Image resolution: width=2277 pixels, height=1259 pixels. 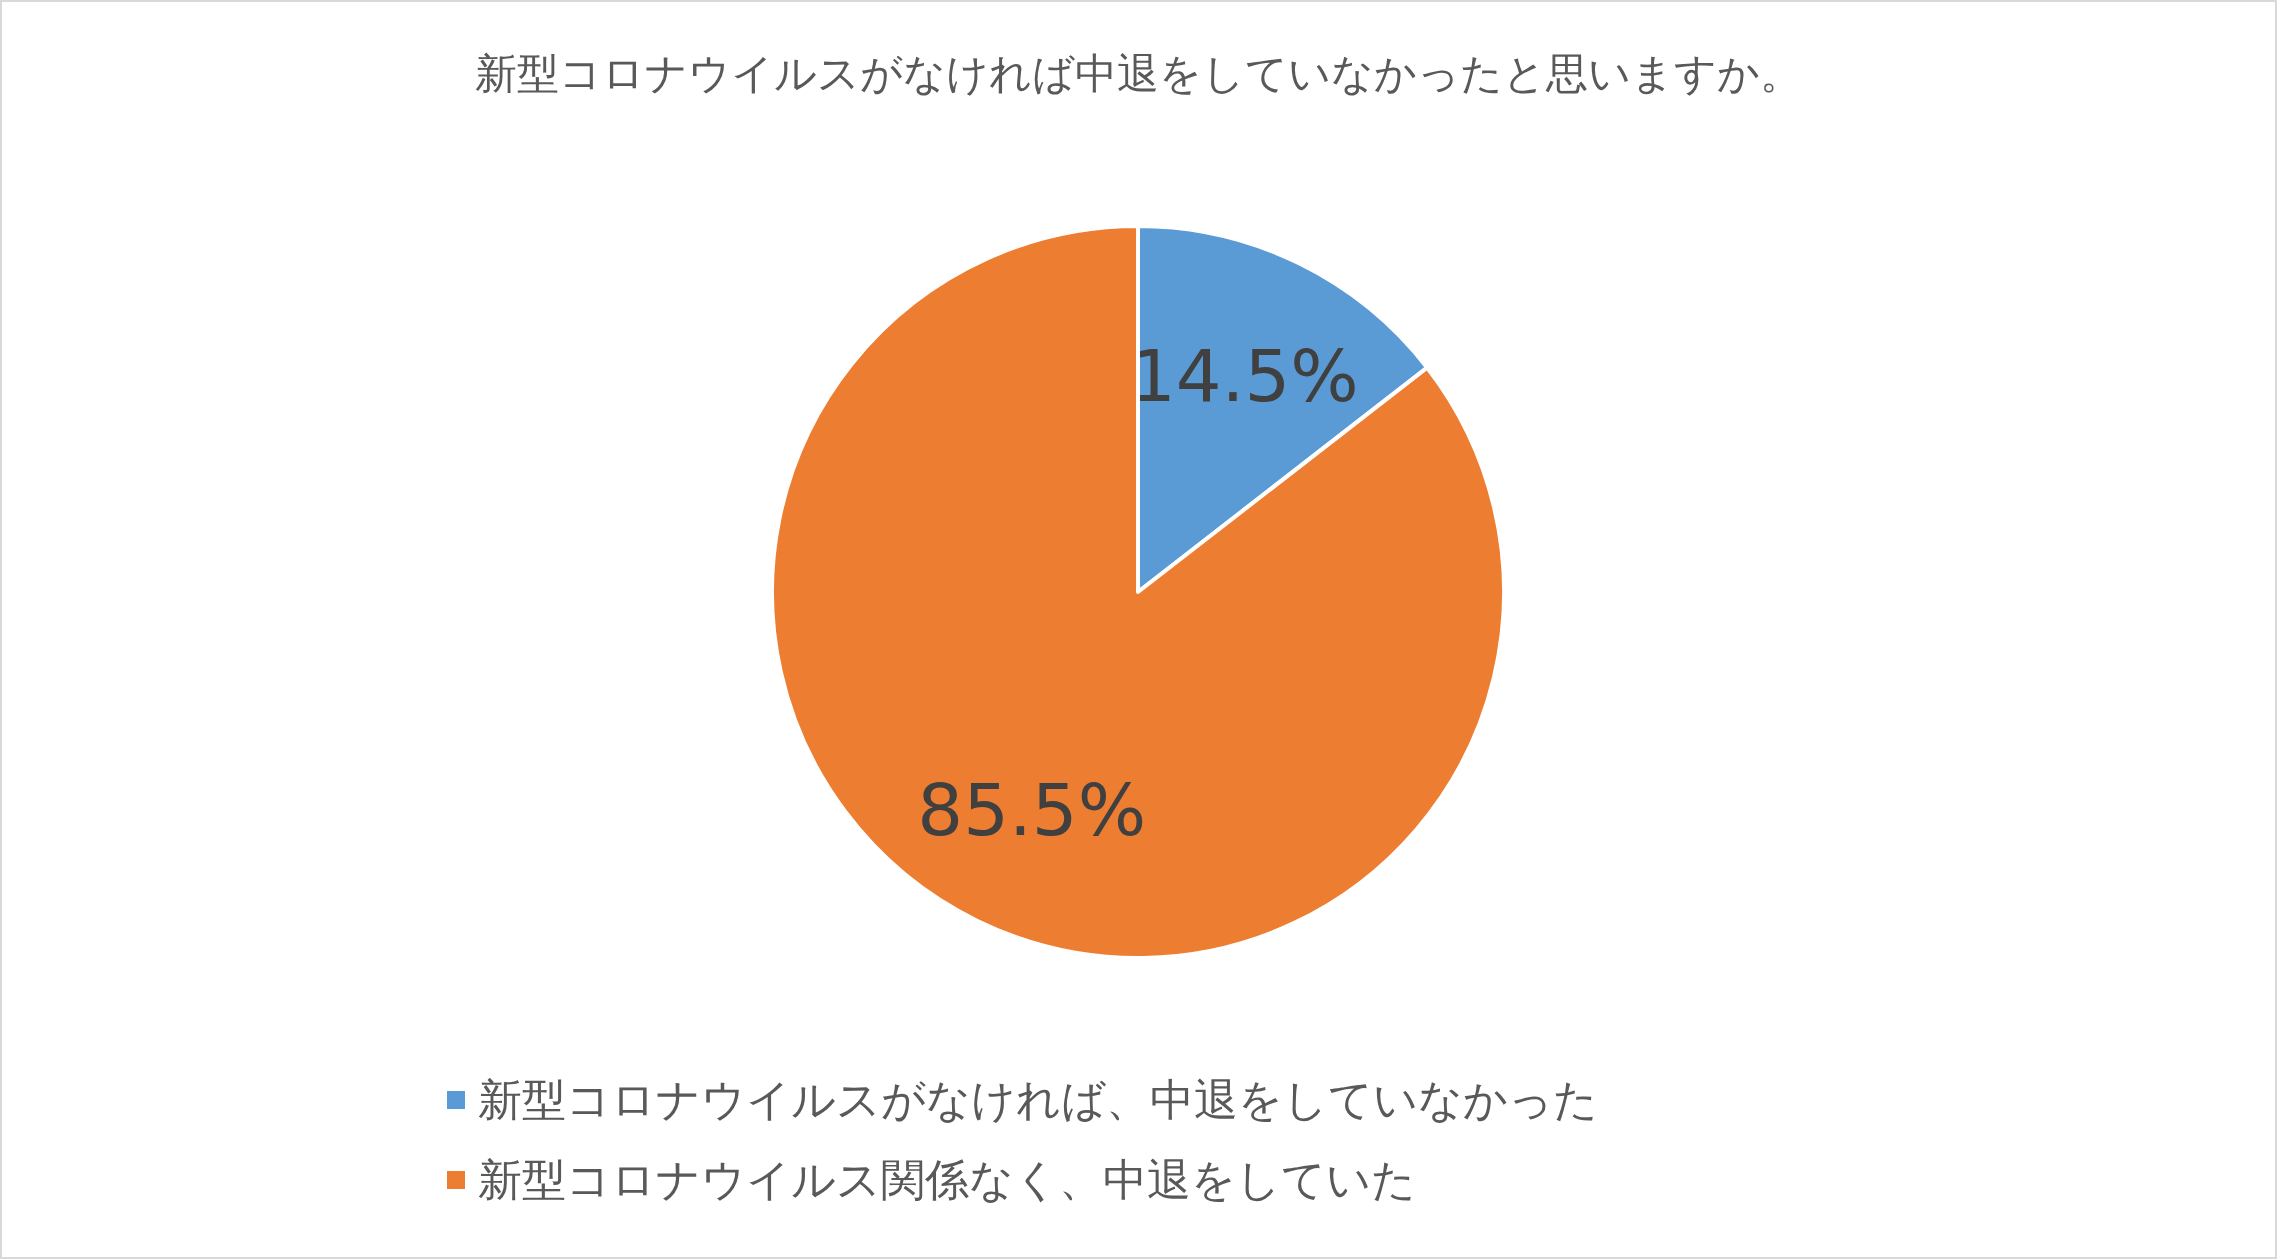 What do you see at coordinates (1038, 1099) in the screenshot?
I see `legend-label: 新型コロナウイルスがなければ、中退をしていなかった` at bounding box center [1038, 1099].